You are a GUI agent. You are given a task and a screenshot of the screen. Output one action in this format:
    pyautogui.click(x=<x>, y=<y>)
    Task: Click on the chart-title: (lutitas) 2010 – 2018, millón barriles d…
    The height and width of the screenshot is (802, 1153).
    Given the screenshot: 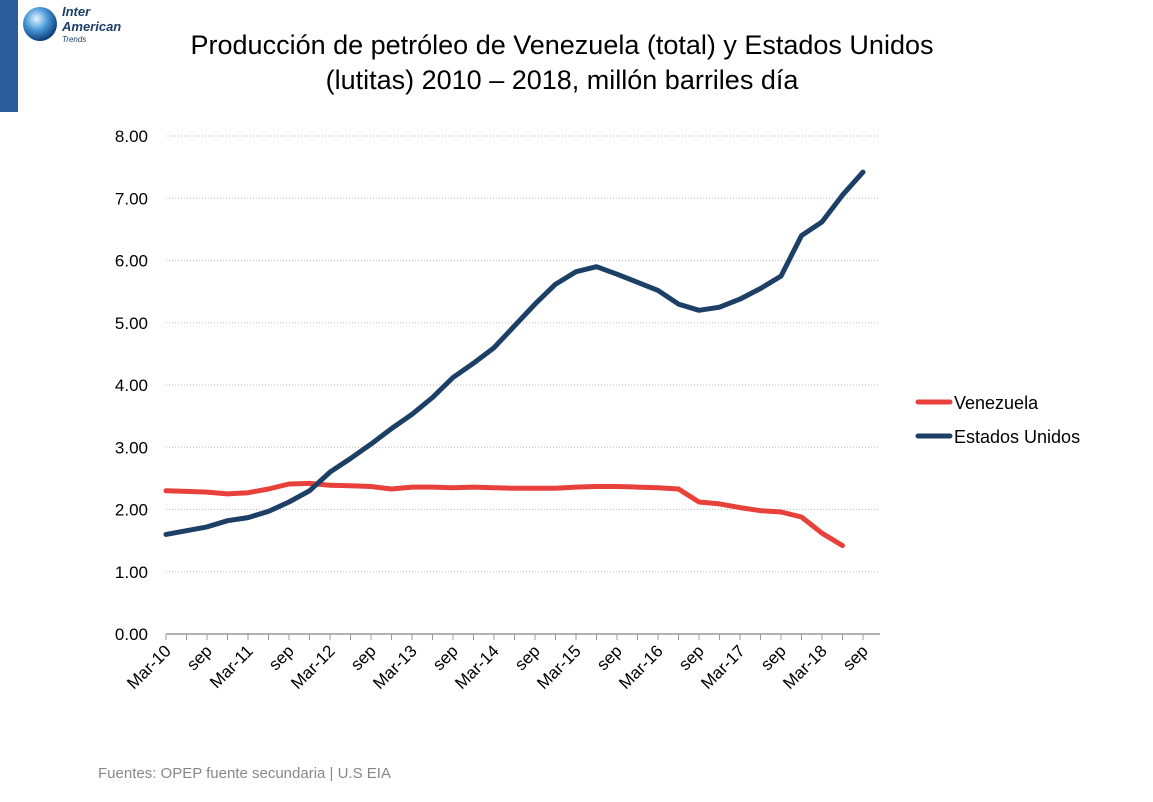 What is the action you would take?
    pyautogui.click(x=563, y=80)
    